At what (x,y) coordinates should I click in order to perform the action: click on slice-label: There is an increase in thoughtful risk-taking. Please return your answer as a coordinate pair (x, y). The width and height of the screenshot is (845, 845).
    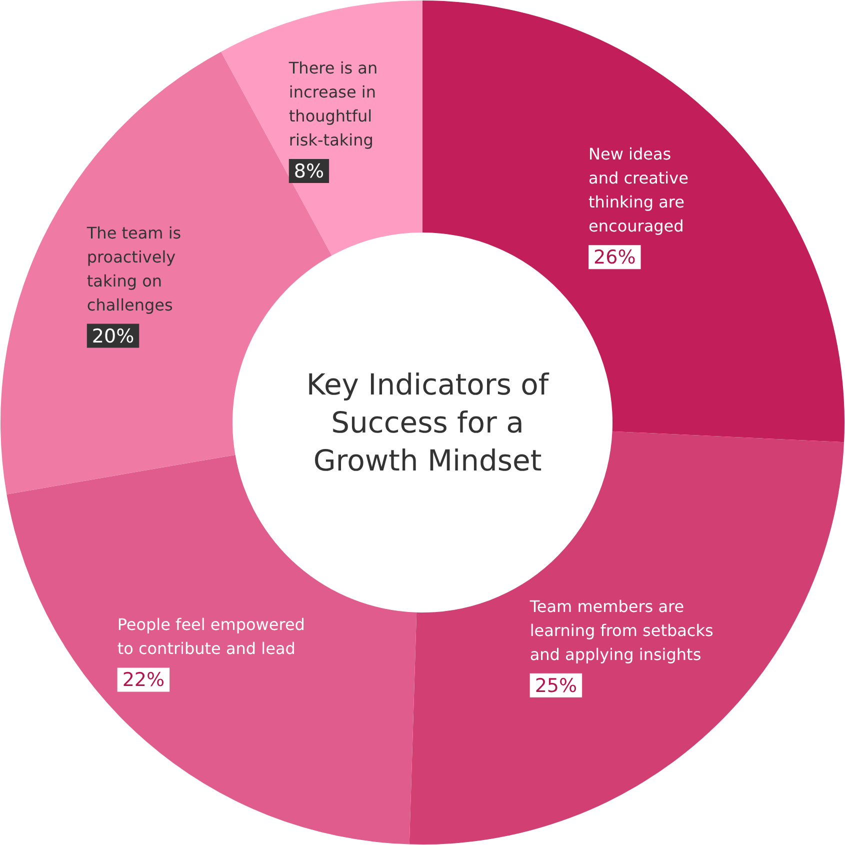
    Looking at the image, I should click on (333, 104).